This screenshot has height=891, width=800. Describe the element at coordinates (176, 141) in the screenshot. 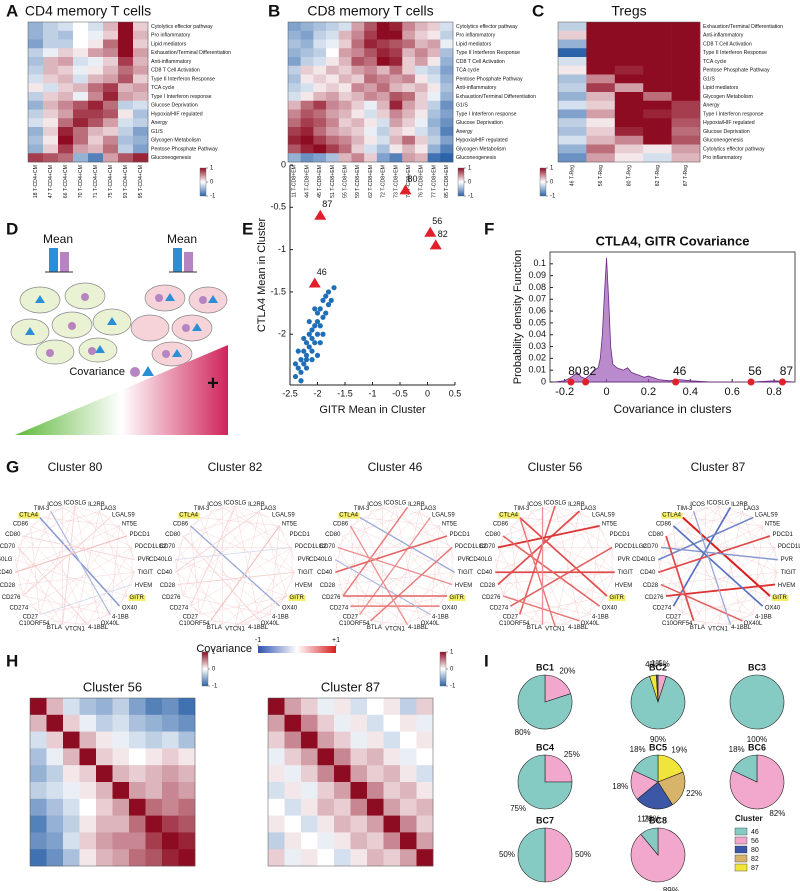

I see `row-label: Glycogen Metabolism` at that location.